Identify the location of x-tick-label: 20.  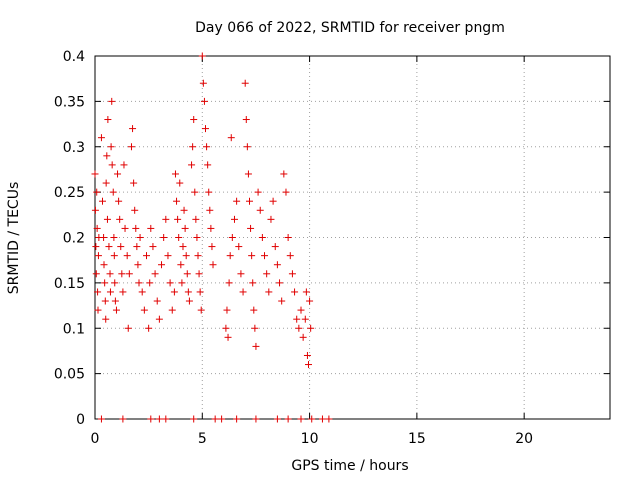
(524, 439).